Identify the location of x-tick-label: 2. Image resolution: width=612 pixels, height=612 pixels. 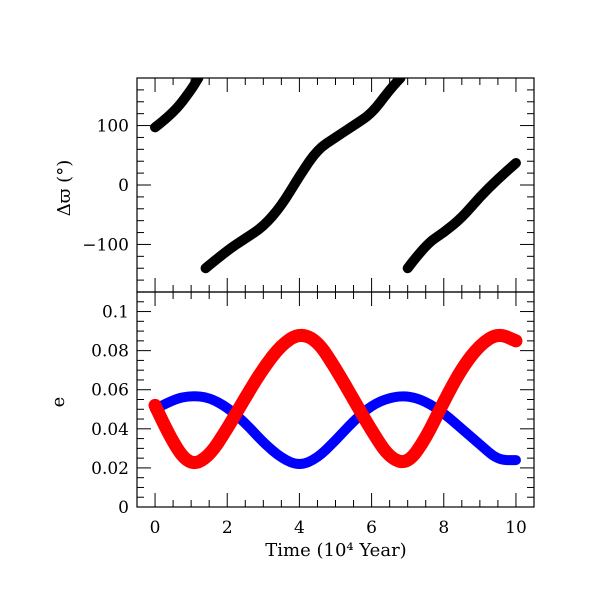
(227, 528).